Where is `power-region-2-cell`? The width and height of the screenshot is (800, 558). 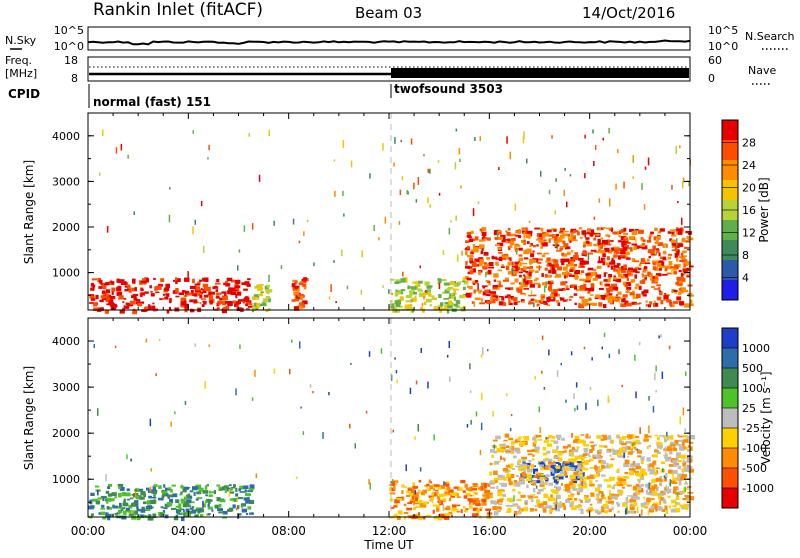 power-region-2-cell is located at coordinates (301, 284).